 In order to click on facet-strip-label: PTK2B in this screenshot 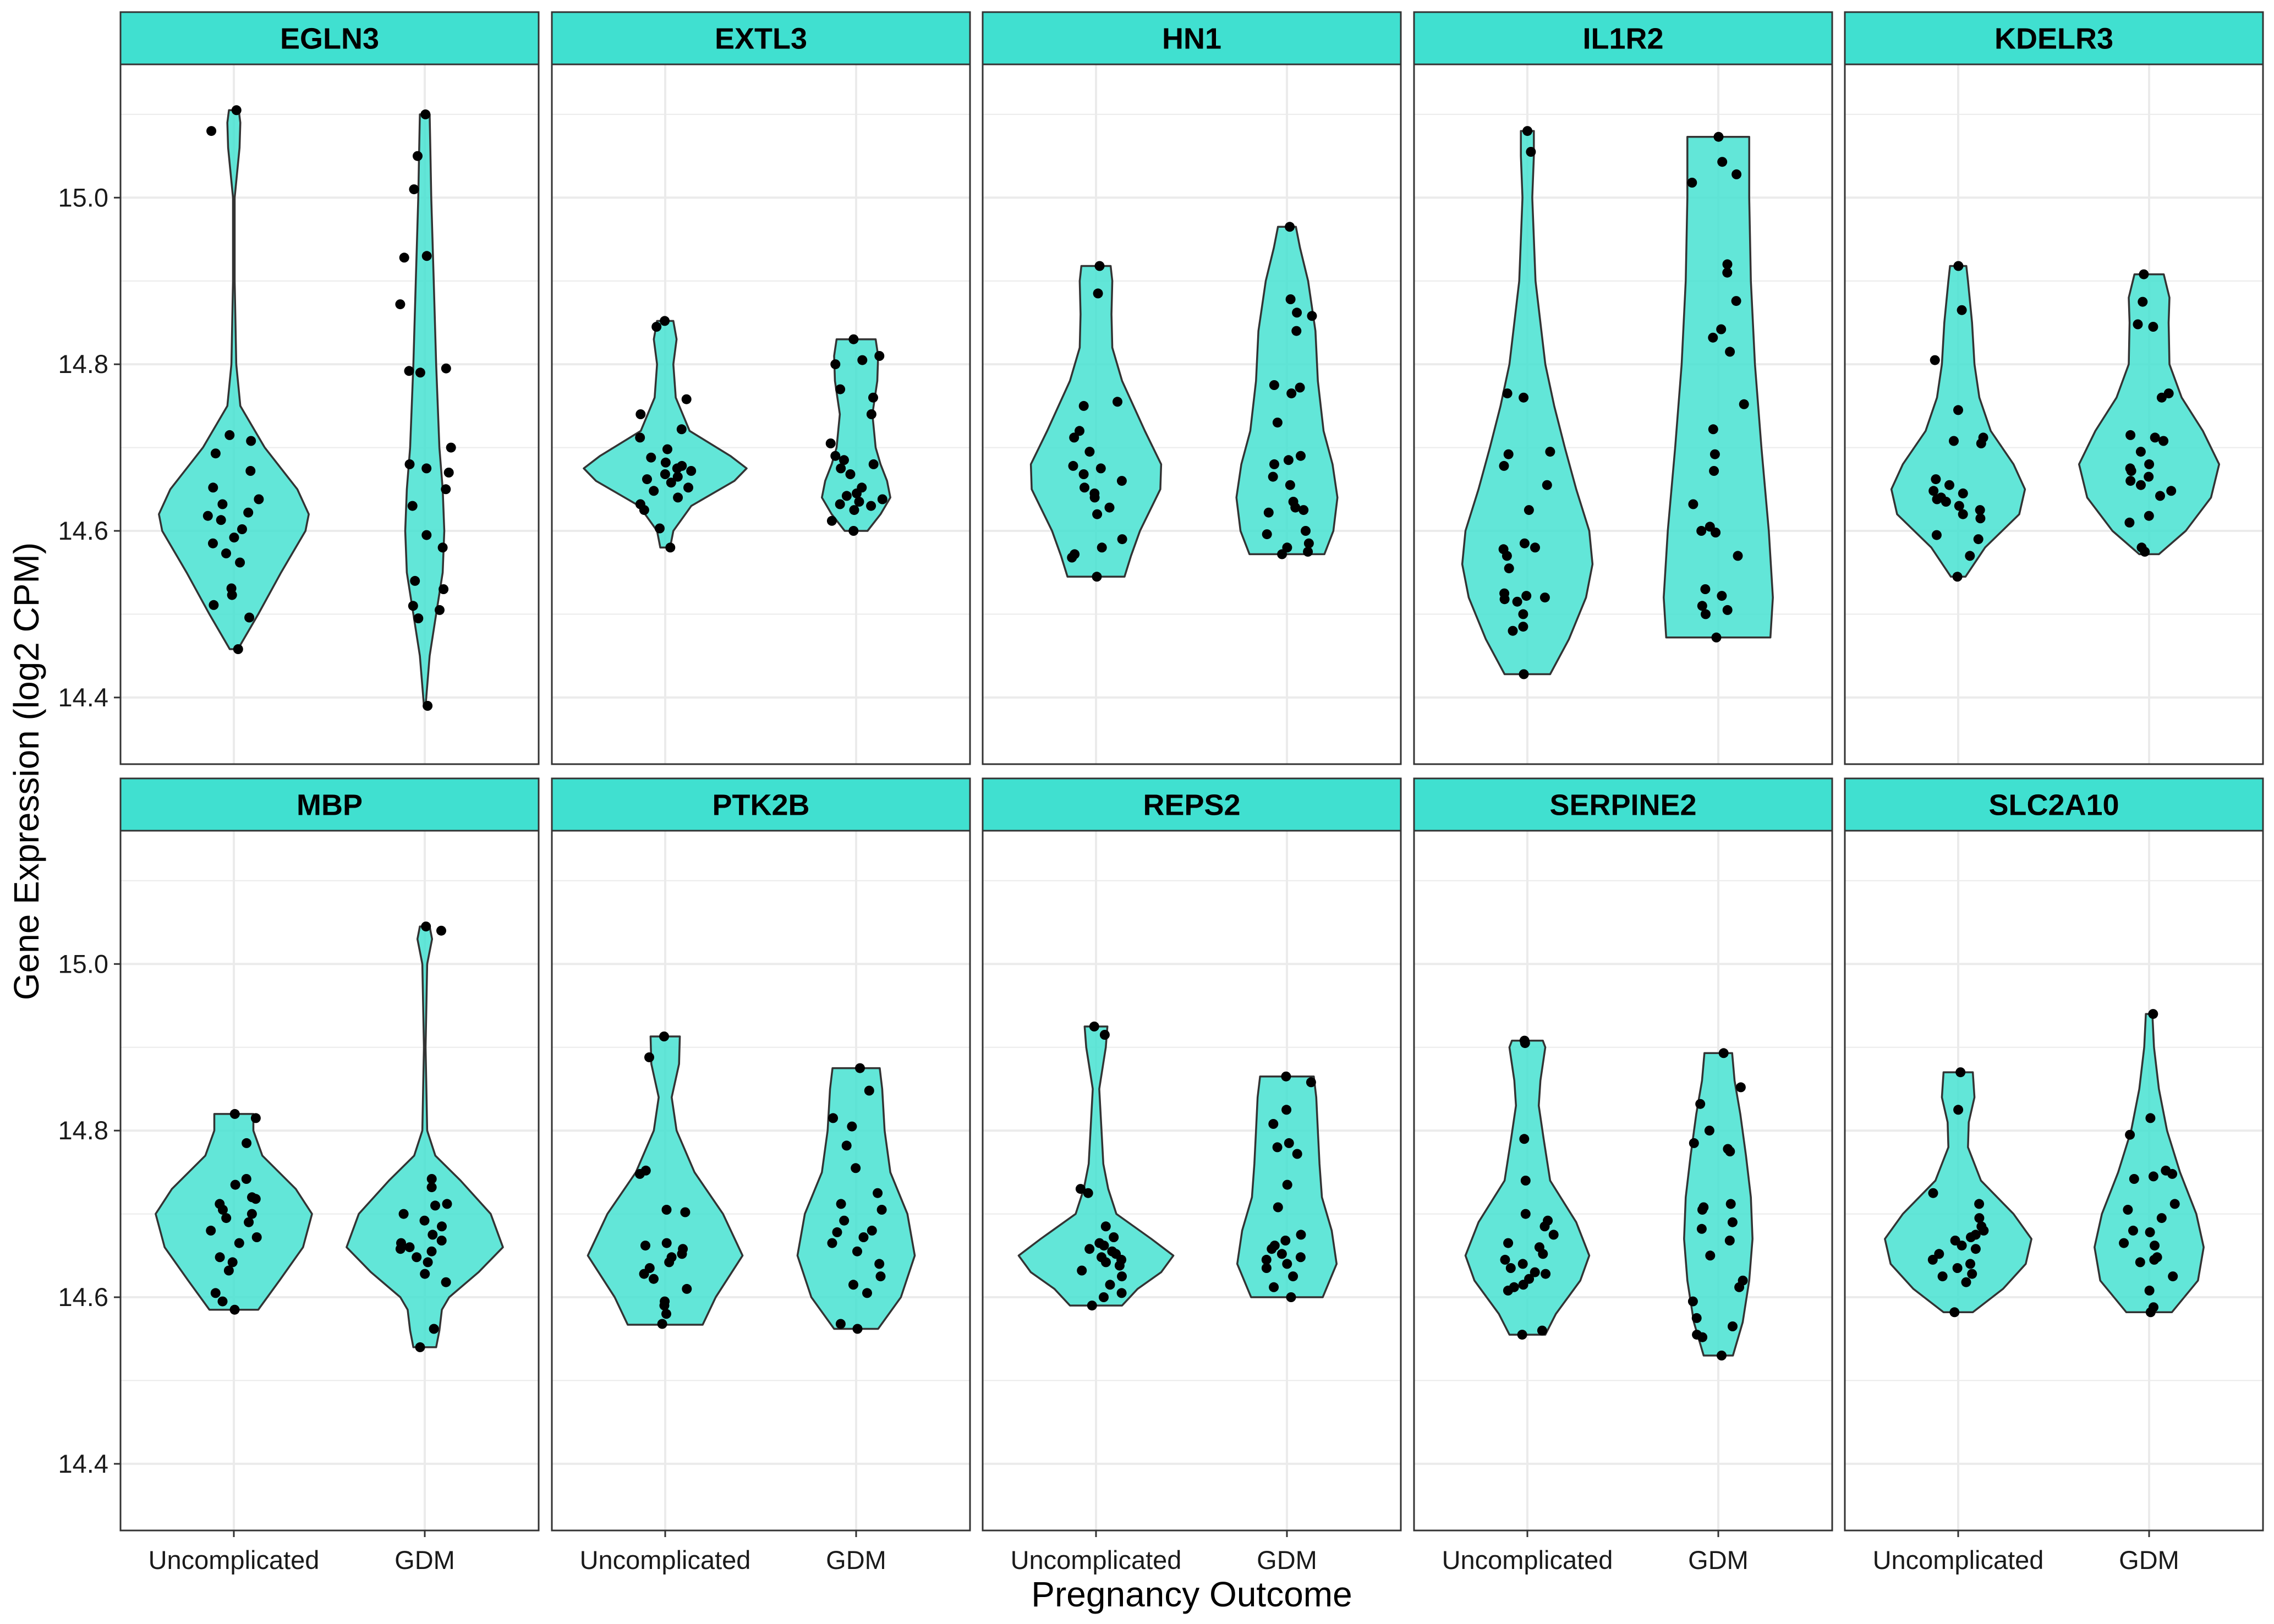, I will do `click(760, 805)`.